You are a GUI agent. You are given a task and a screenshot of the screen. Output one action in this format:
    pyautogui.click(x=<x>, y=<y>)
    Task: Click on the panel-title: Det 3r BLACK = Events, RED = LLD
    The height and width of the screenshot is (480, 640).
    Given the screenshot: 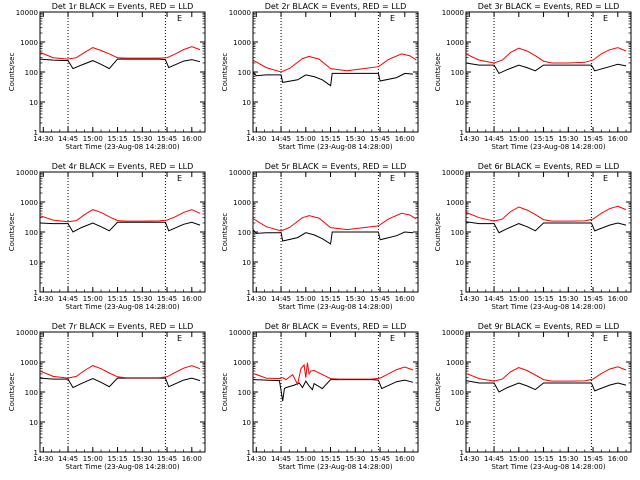 What is the action you would take?
    pyautogui.click(x=549, y=6)
    